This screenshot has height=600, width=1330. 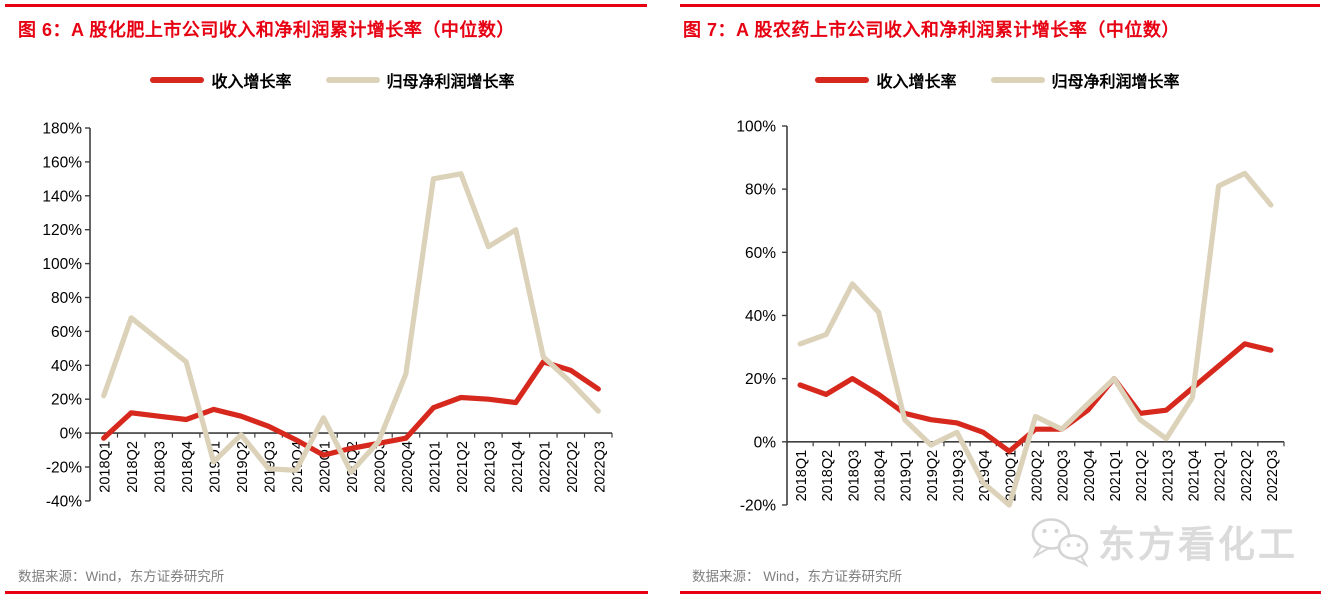 I want to click on y-tick-label: -40%, so click(x=64, y=501).